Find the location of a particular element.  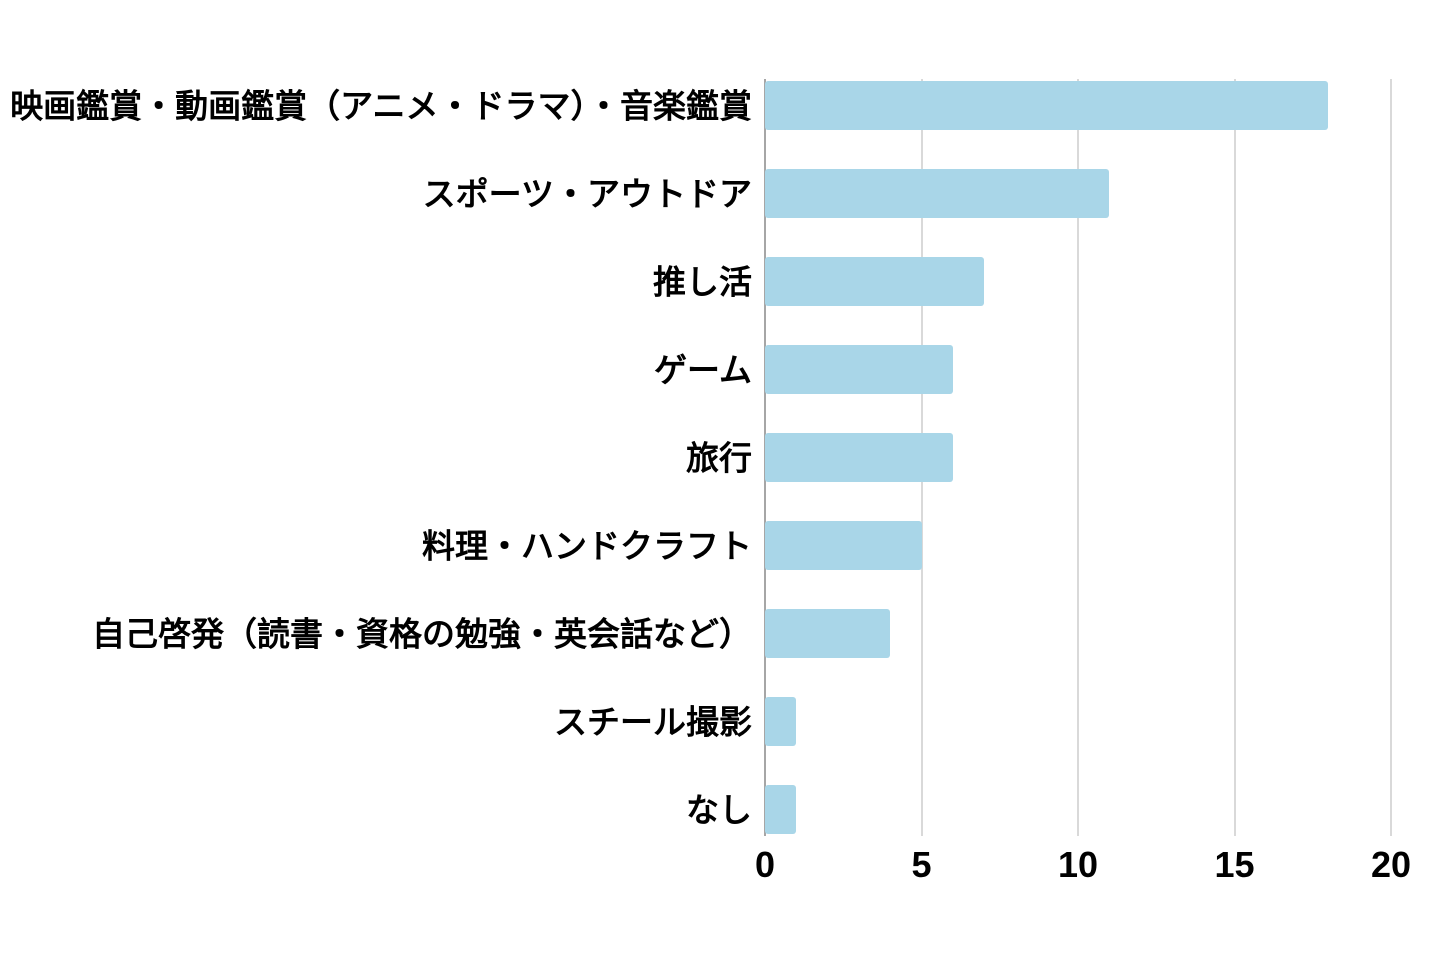

x-tick-label-0: 0 is located at coordinates (765, 864).